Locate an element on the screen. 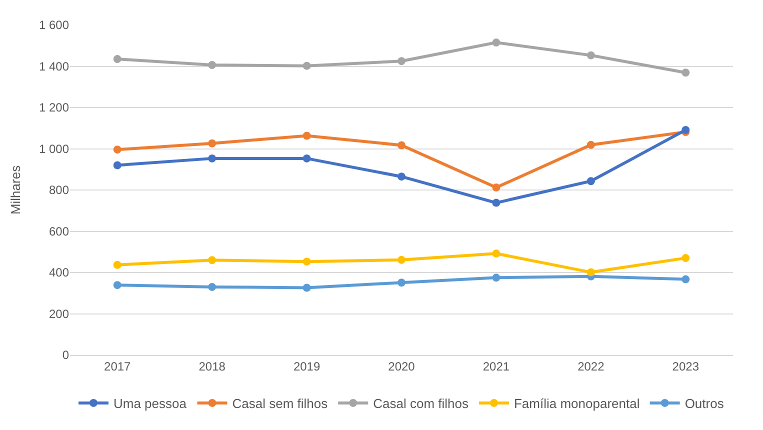  legend-label: Família monoparental is located at coordinates (577, 404).